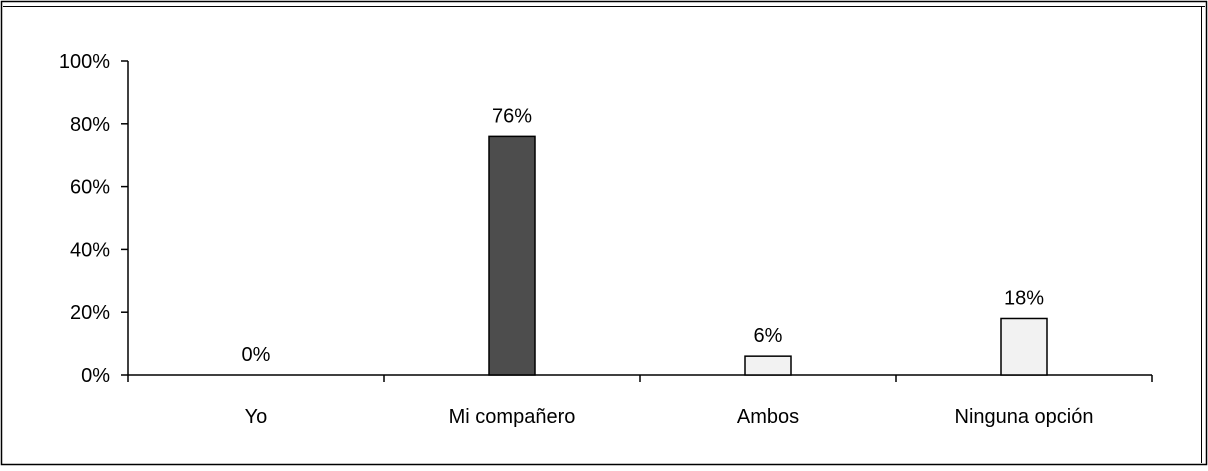 Image resolution: width=1208 pixels, height=471 pixels. Describe the element at coordinates (768, 417) in the screenshot. I see `category-label-2: Ambos` at that location.